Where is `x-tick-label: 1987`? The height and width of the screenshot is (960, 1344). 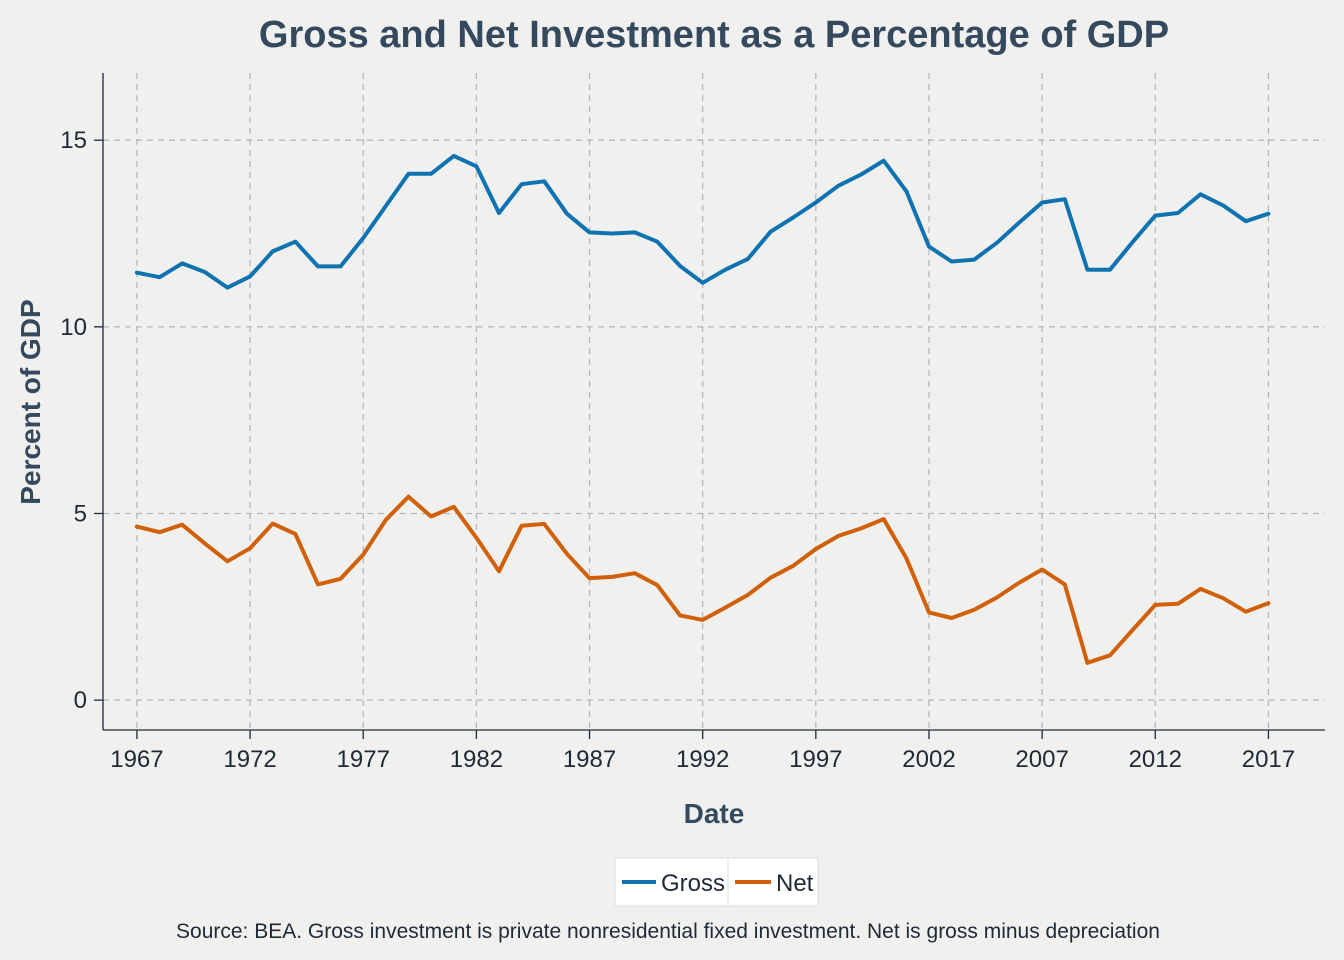
x-tick-label: 1987 is located at coordinates (589, 759).